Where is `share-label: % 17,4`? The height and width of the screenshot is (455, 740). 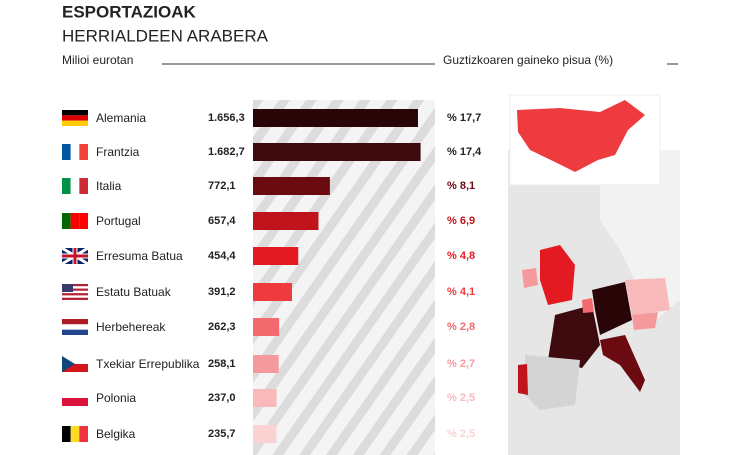
share-label: % 17,4 is located at coordinates (464, 152).